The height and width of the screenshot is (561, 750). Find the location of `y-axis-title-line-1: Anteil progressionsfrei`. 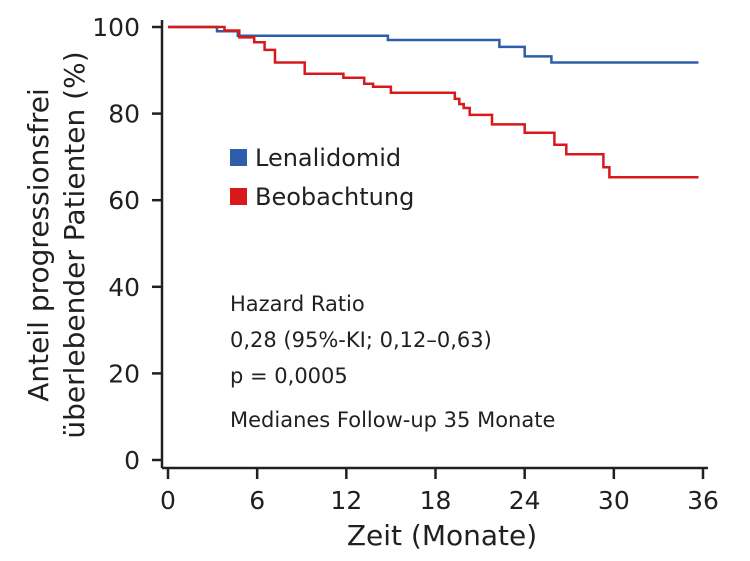

y-axis-title-line-1: Anteil progressionsfrei is located at coordinates (38, 244).